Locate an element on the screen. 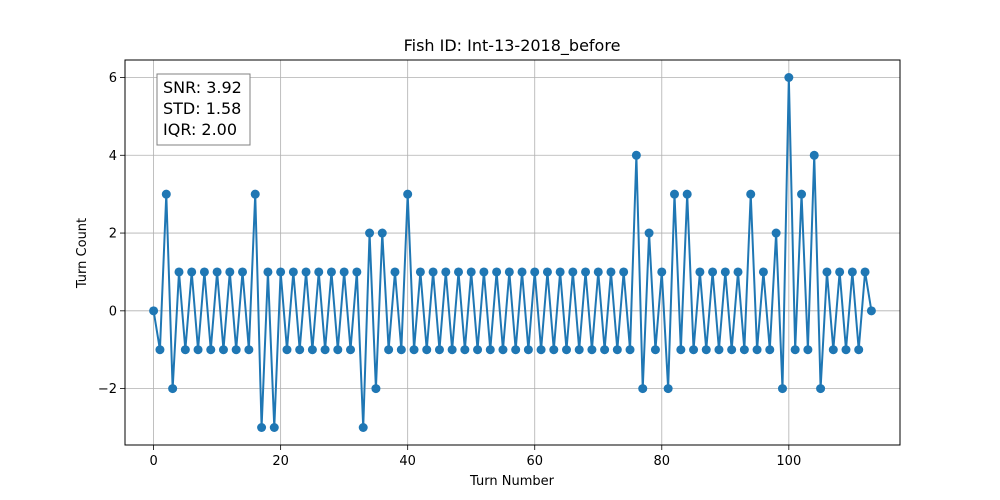  x-tick-label: 100 is located at coordinates (788, 461).